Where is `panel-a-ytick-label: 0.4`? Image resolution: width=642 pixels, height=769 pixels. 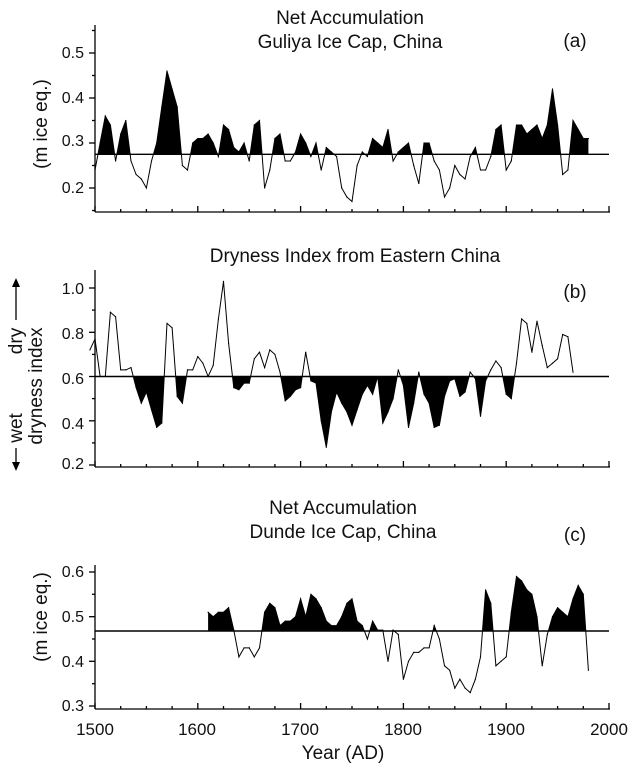 panel-a-ytick-label: 0.4 is located at coordinates (73, 98).